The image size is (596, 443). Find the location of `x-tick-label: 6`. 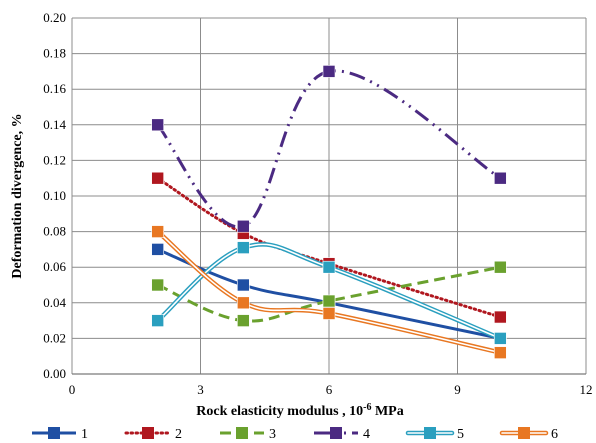

x-tick-label: 6 is located at coordinates (329, 389).